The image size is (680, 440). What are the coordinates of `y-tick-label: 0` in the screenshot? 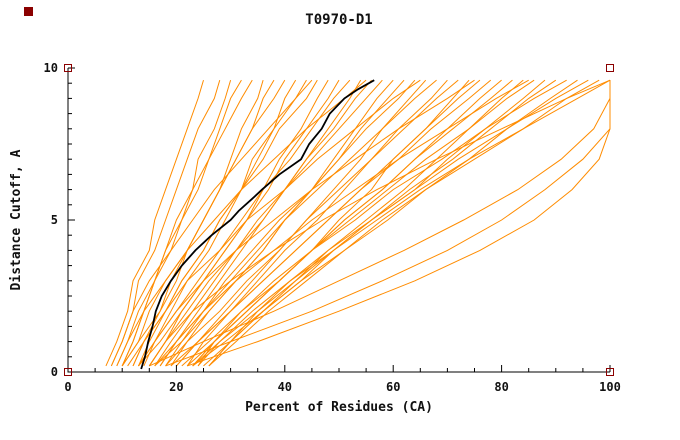 It's located at (54, 372).